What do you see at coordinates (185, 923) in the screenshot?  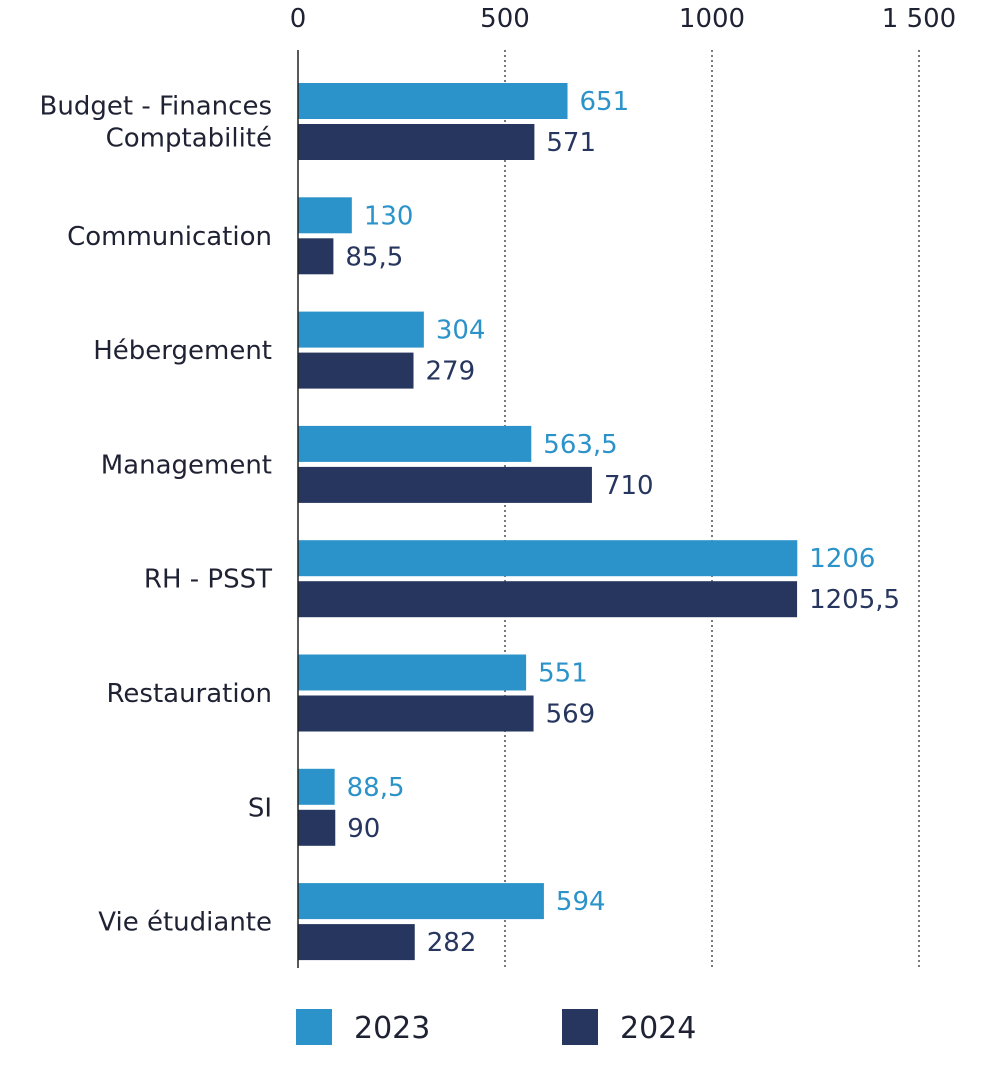 I see `category-label: Vie étudiante` at bounding box center [185, 923].